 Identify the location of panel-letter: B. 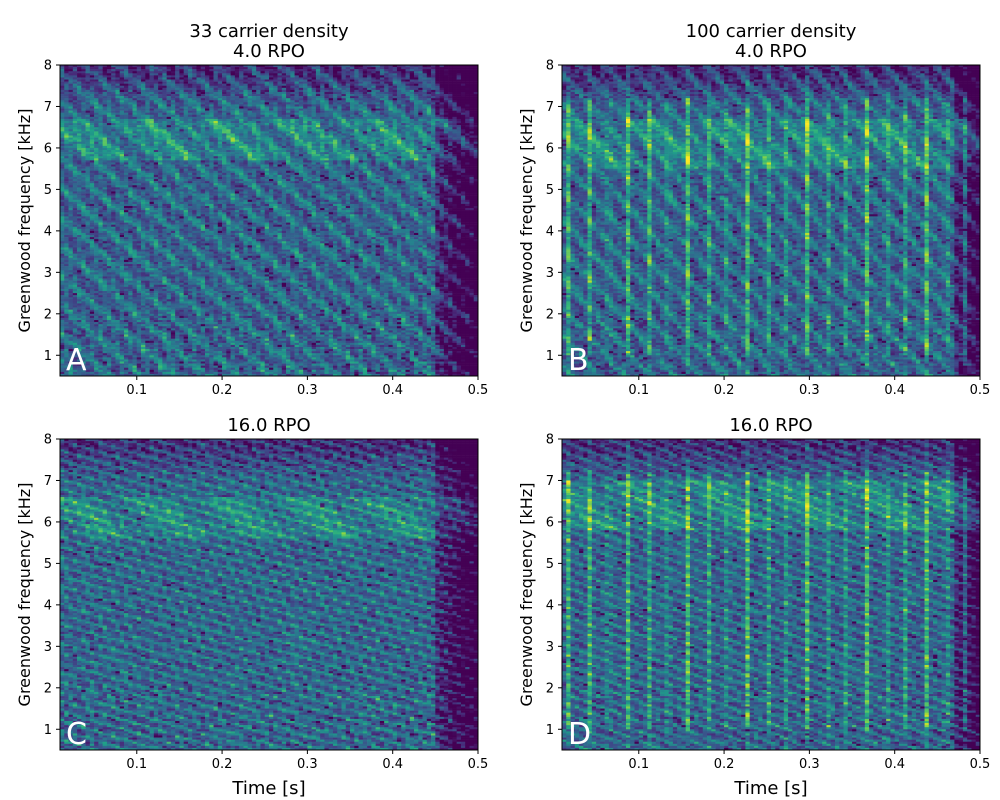
(578, 360).